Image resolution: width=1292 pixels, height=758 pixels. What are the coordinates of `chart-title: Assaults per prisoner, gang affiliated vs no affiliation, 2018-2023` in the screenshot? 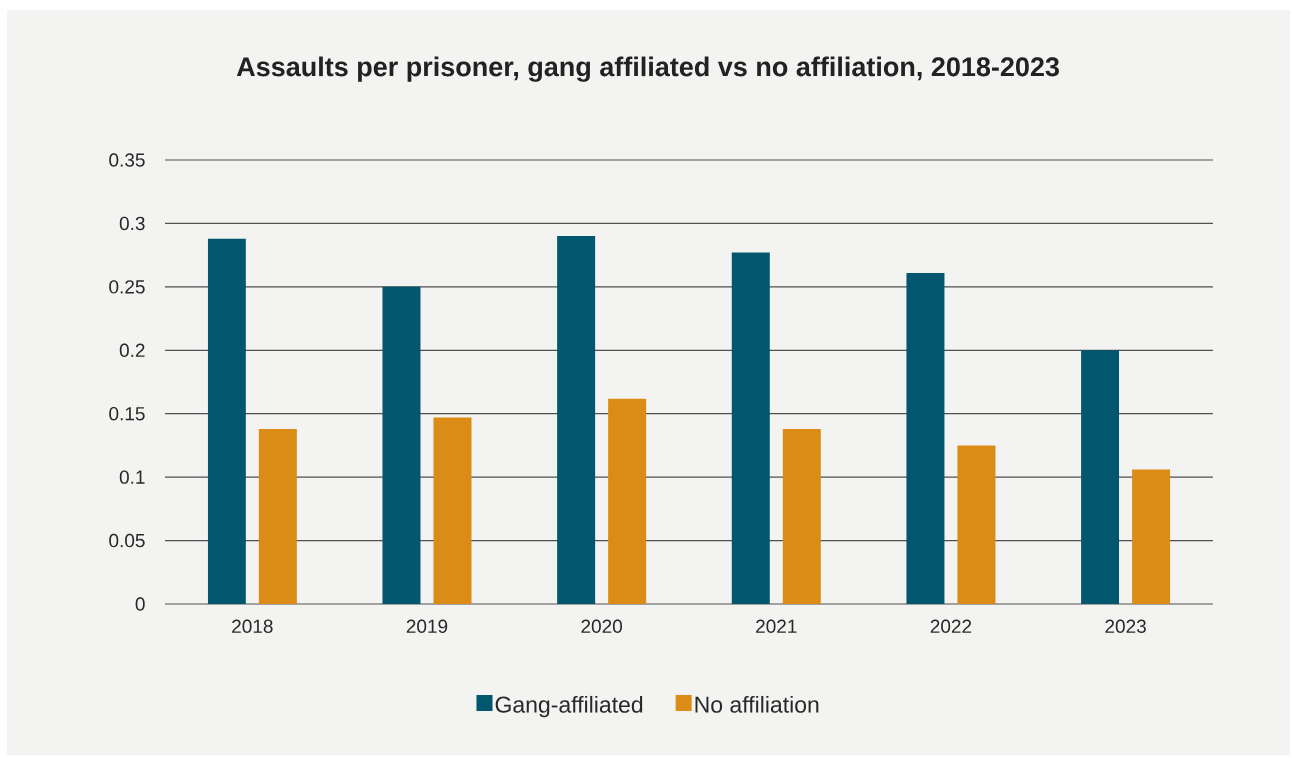 It's located at (647, 69).